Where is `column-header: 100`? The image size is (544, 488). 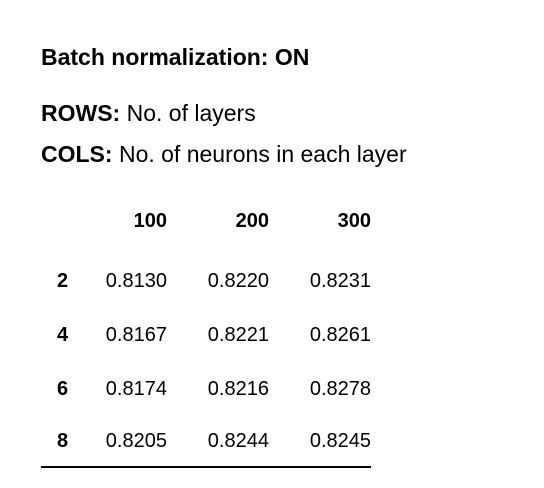 column-header: 100 is located at coordinates (117, 228).